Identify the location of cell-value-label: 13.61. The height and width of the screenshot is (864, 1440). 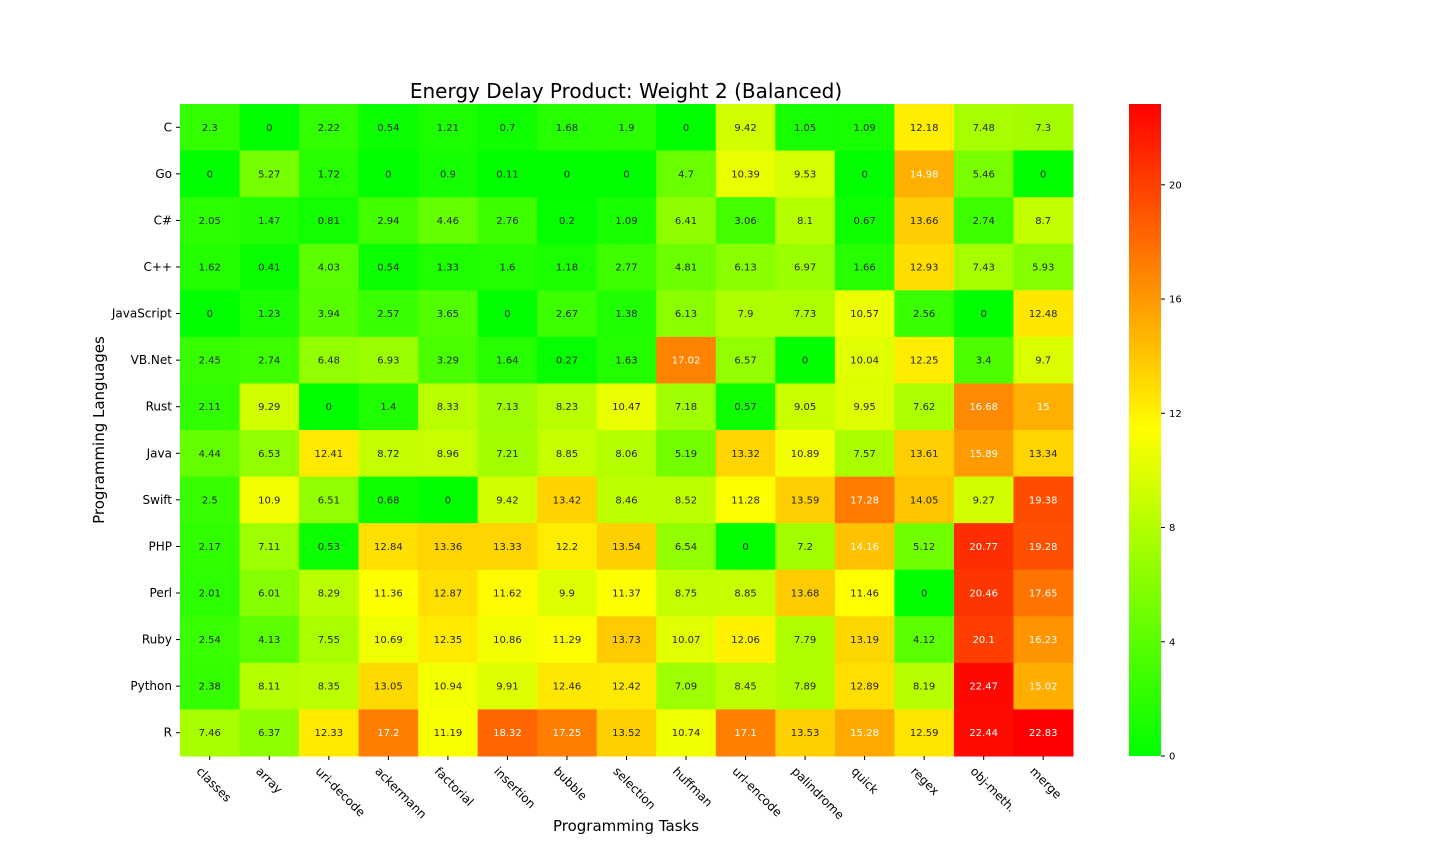
(924, 454).